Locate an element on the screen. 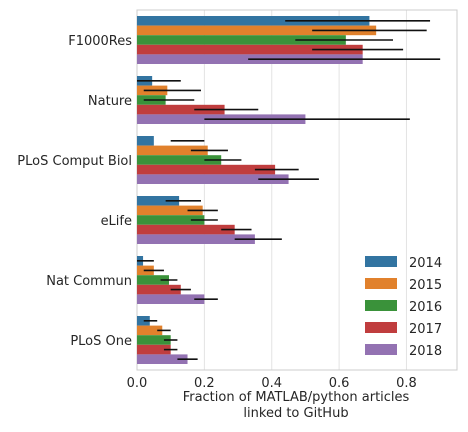 This screenshot has height=432, width=468. legend-label-2018: 2018 is located at coordinates (425, 351).